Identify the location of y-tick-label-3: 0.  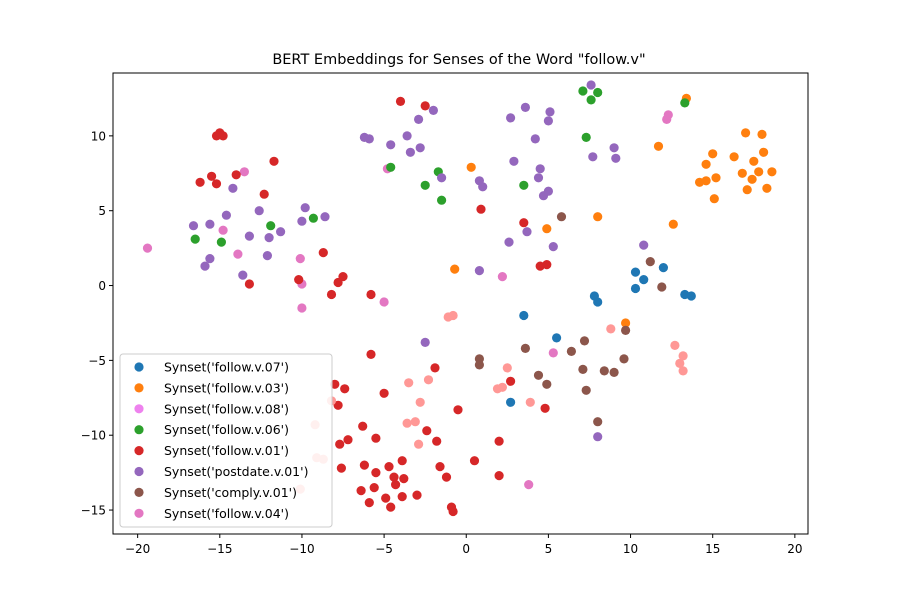
(102, 286).